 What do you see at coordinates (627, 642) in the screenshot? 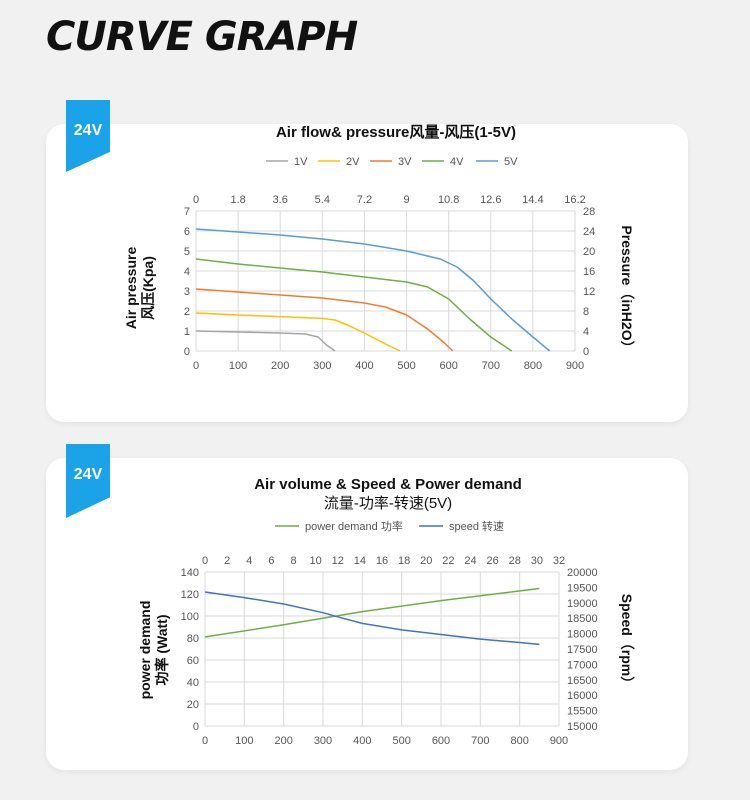
I see `y-axis-label-right: Speed（rpm）` at bounding box center [627, 642].